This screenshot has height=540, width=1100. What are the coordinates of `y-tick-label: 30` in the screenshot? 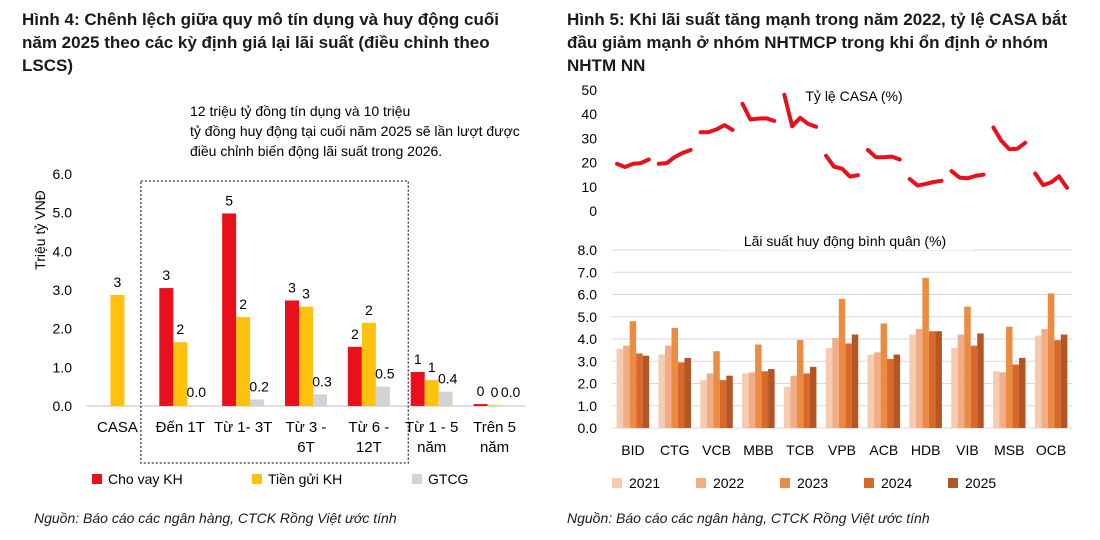 It's located at (589, 138).